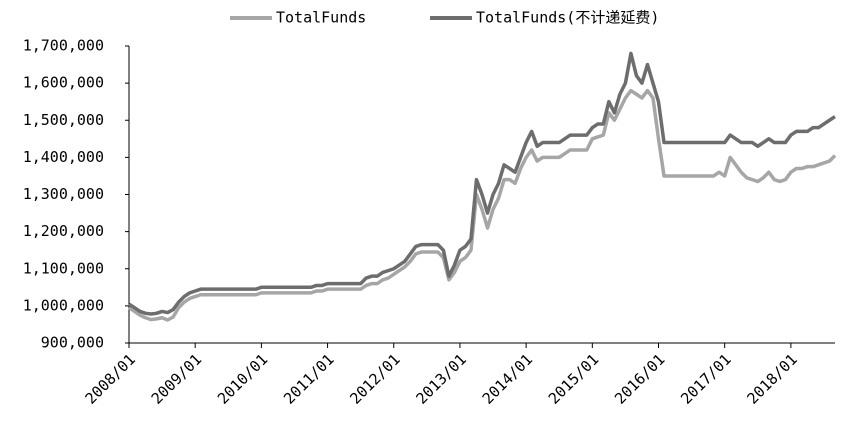 The width and height of the screenshot is (841, 430). I want to click on x-tick-label: 2011/01, so click(308, 378).